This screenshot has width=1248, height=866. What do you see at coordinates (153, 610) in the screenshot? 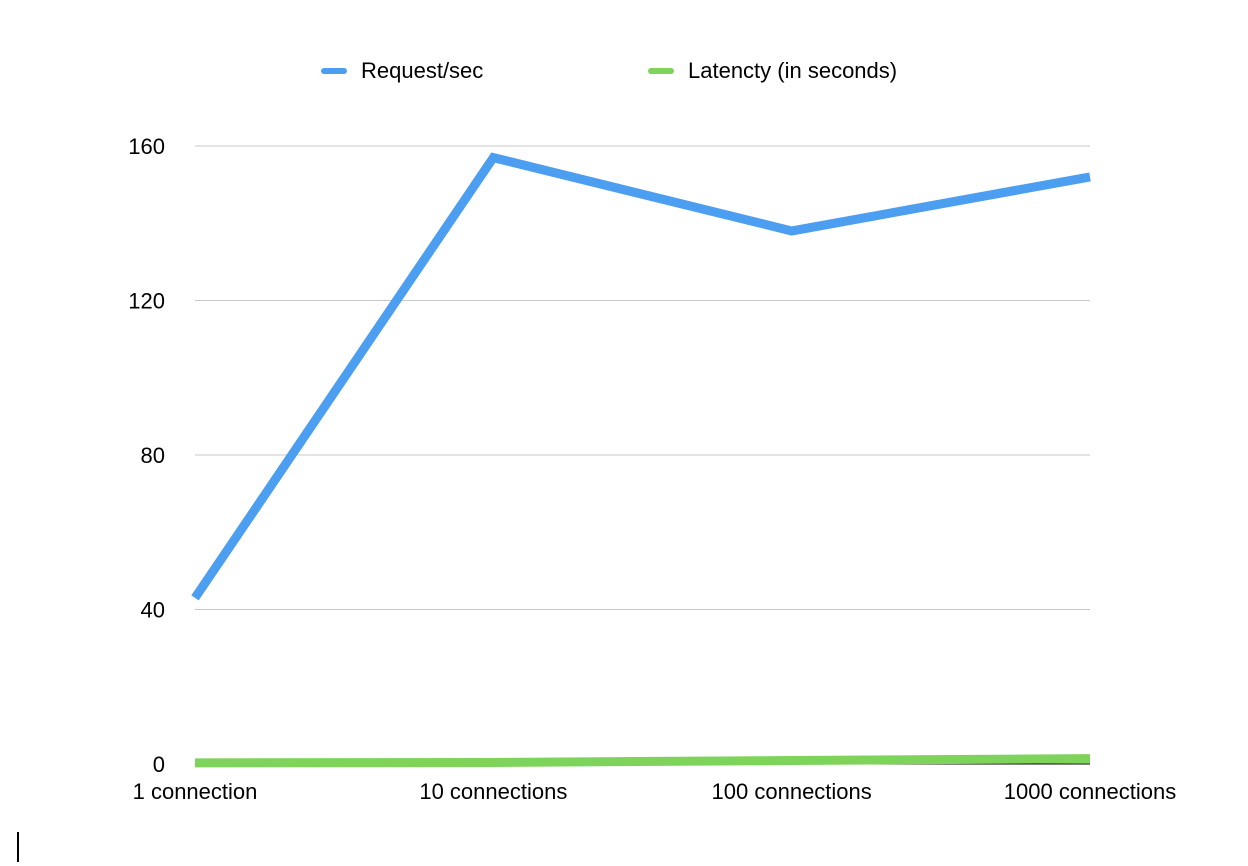
I see `y-tick-label: 40` at bounding box center [153, 610].